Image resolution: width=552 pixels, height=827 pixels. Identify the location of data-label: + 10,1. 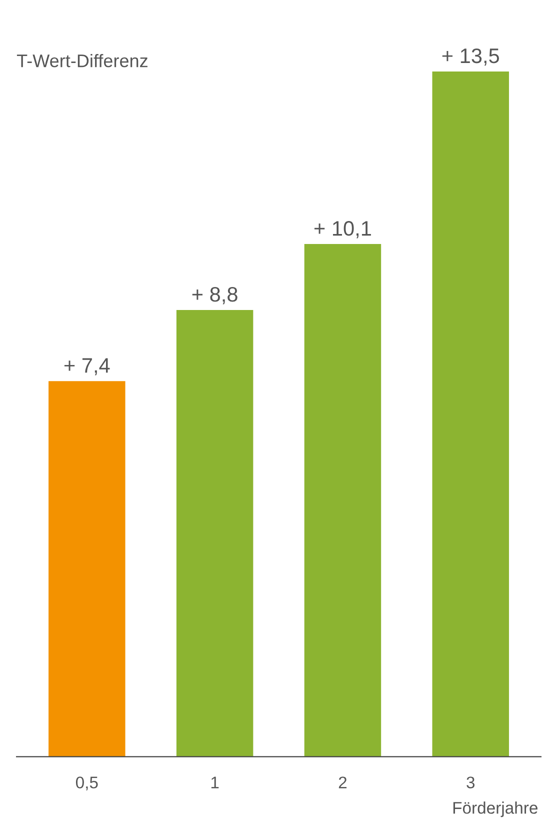
(342, 229).